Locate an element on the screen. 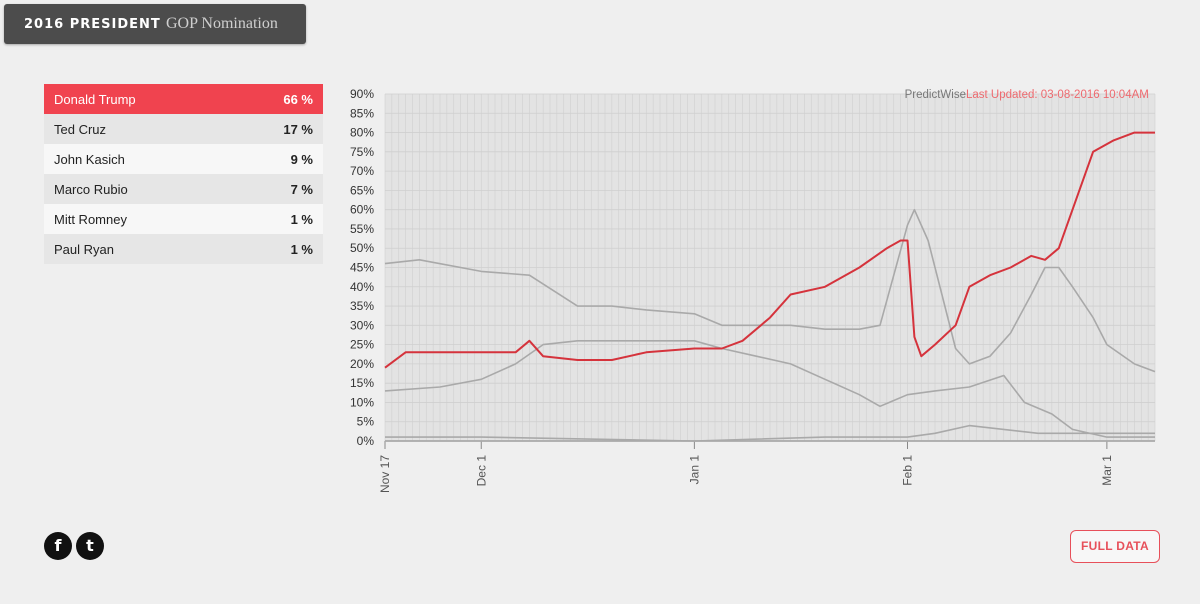 The image size is (1200, 604). candidate-pct: 66 % is located at coordinates (298, 99).